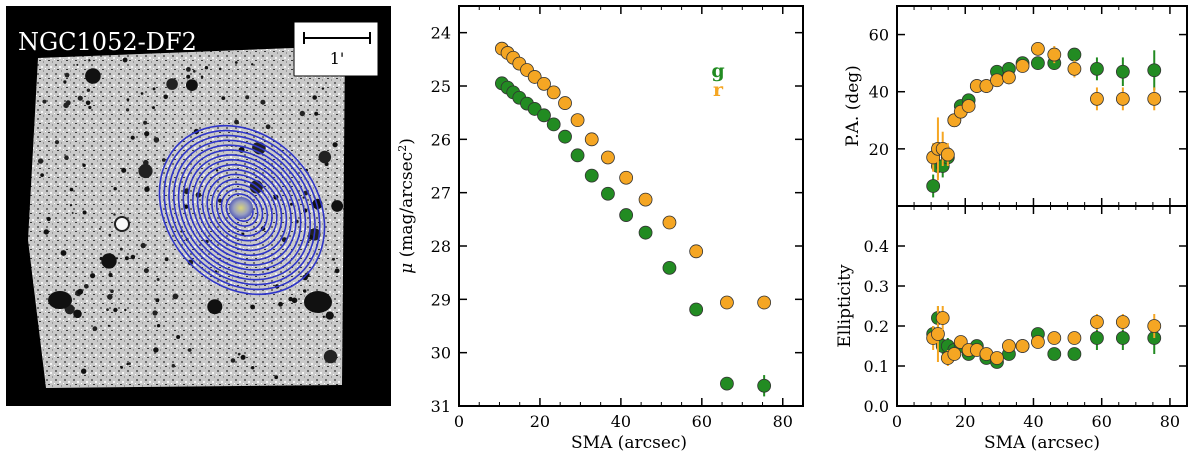 The image size is (1200, 461). I want to click on legend-r: r, so click(718, 90).